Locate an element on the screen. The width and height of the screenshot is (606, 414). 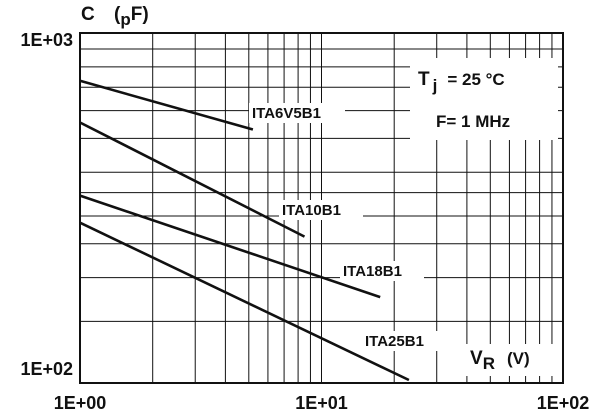
x-tick-label: 1E+02 is located at coordinates (563, 403).